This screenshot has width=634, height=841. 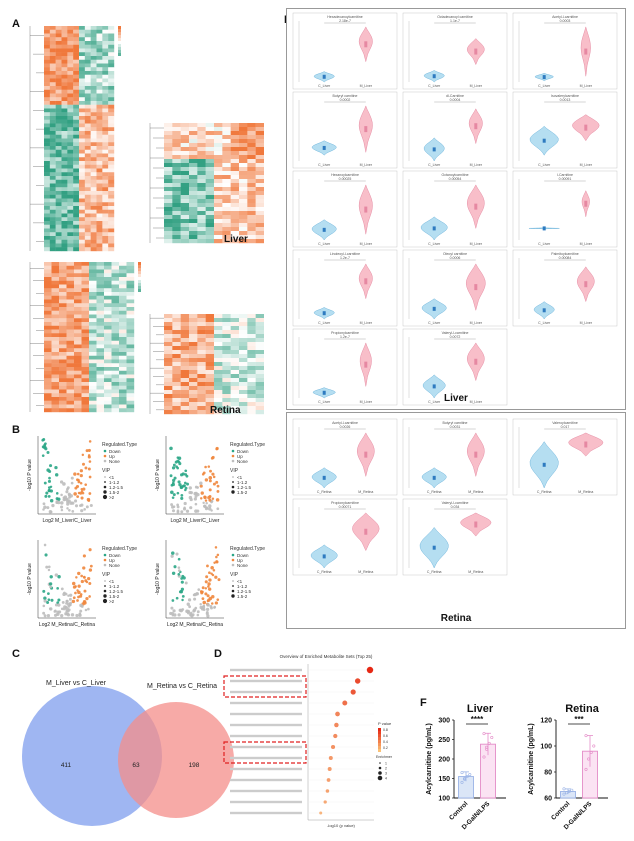 What do you see at coordinates (476, 86) in the screenshot?
I see `violin-group-label: M_Liver` at bounding box center [476, 86].